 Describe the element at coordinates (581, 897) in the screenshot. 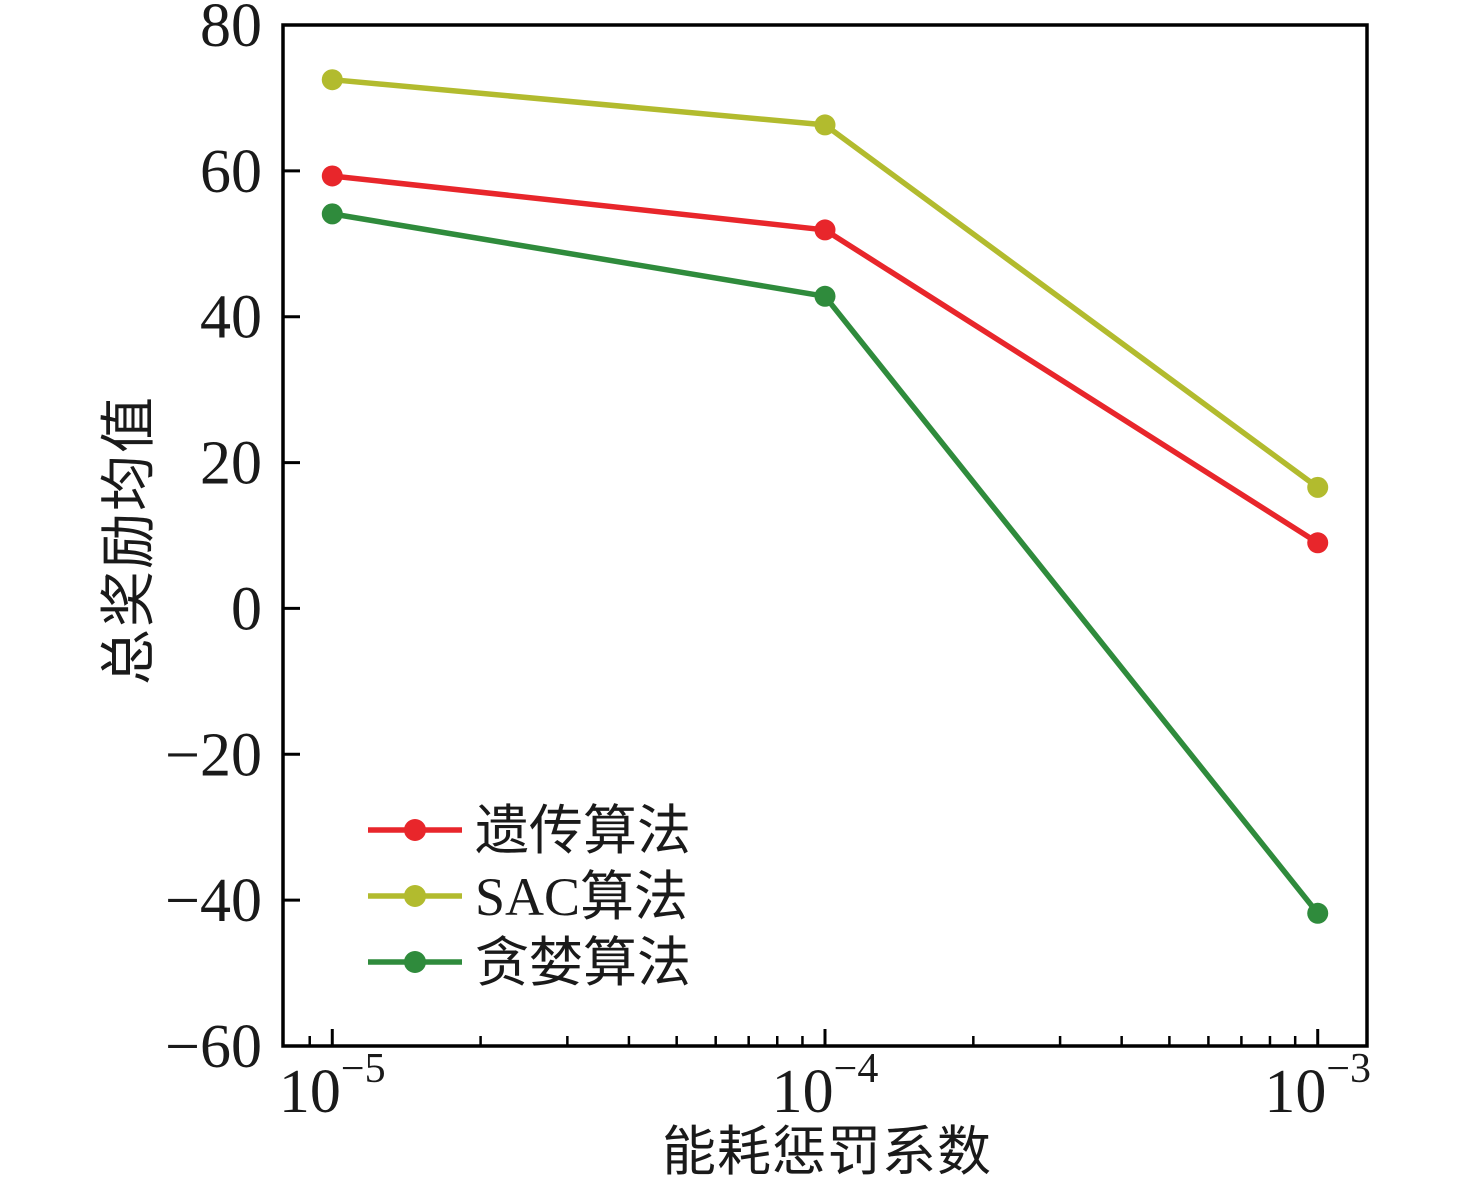

I see `legend-label: SAC算法` at that location.